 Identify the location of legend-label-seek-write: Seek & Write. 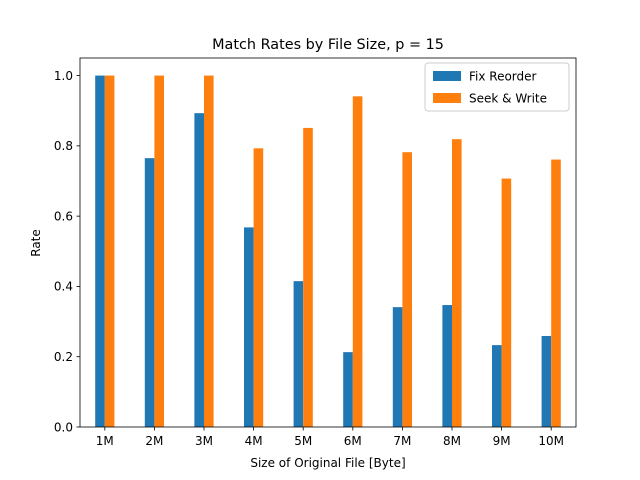
(508, 99).